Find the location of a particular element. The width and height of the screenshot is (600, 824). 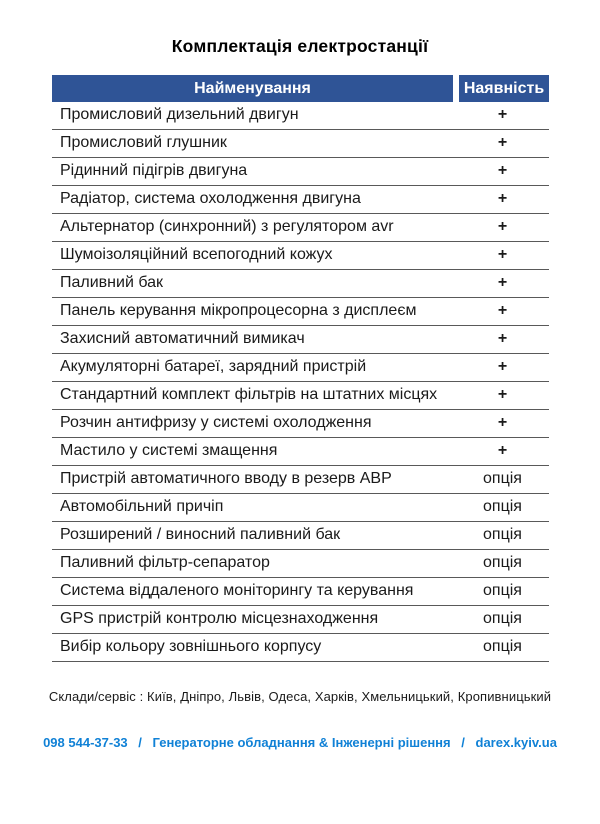

table-row: Вибір кольору зовнішнього корпусу опція is located at coordinates (300, 647).